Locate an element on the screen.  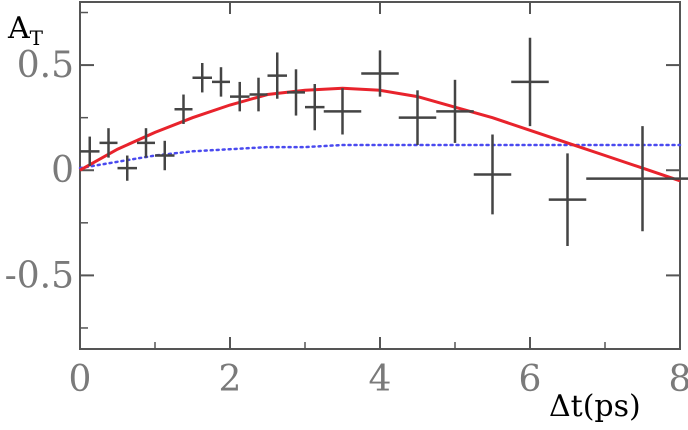
y-tick-label: 0.5 is located at coordinates (45, 65).